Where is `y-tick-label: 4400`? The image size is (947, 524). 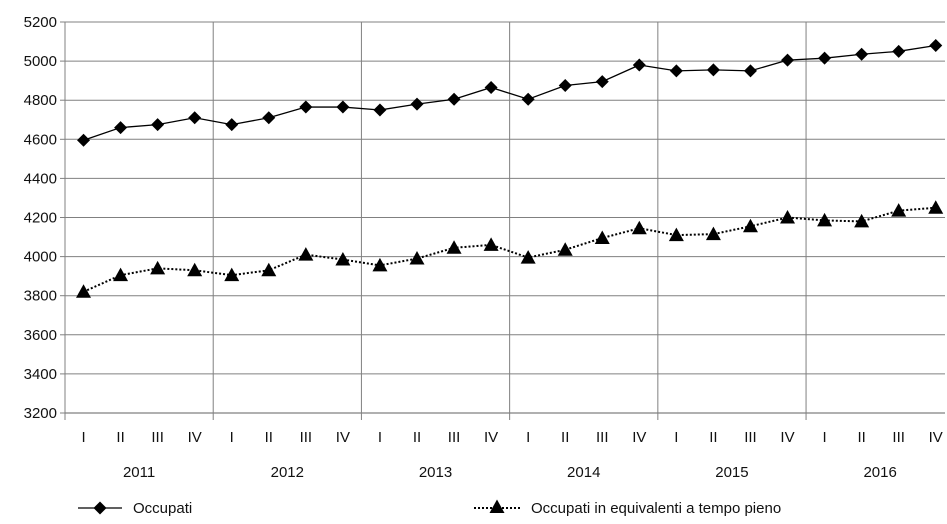 y-tick-label: 4400 is located at coordinates (40, 178).